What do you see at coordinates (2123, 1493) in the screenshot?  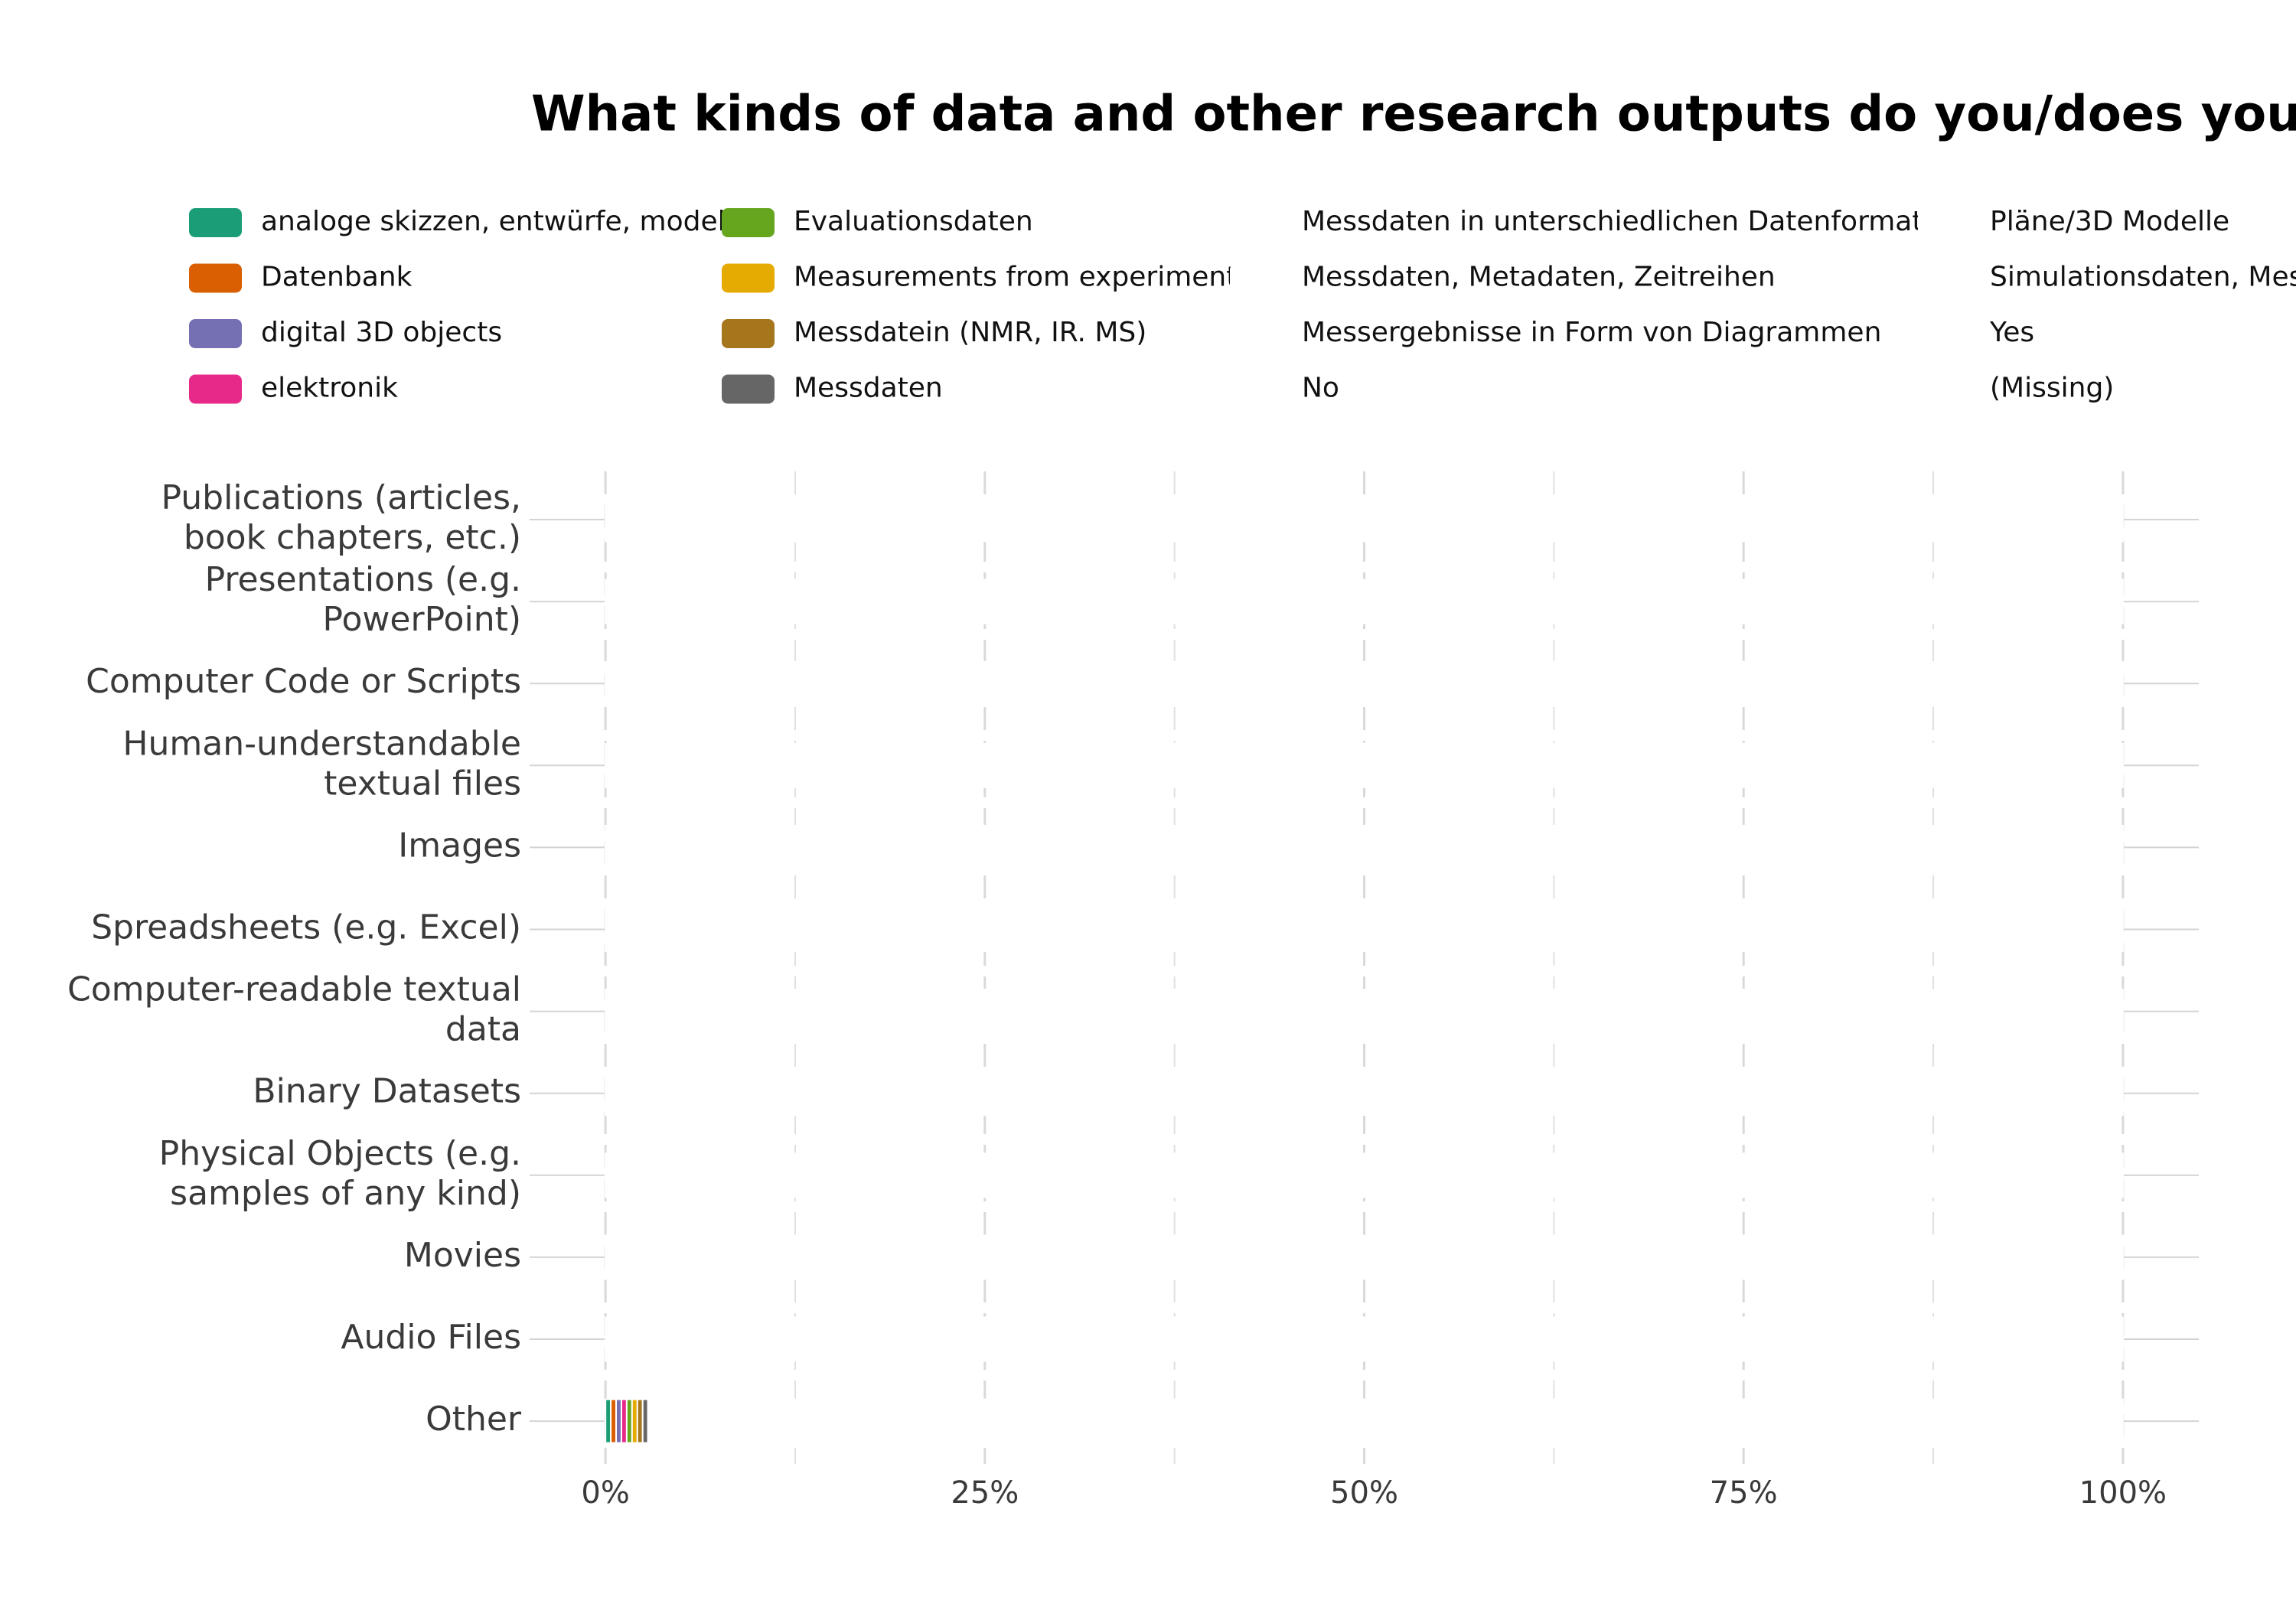 I see `x-tick-label: 100%` at bounding box center [2123, 1493].